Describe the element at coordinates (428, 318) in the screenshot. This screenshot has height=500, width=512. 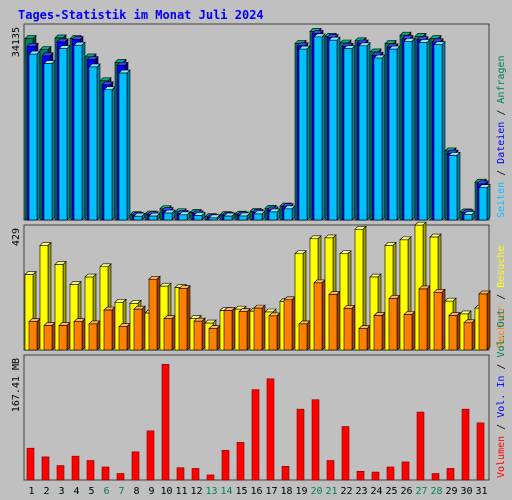
I see `bar-rechner-day-27-side` at that location.